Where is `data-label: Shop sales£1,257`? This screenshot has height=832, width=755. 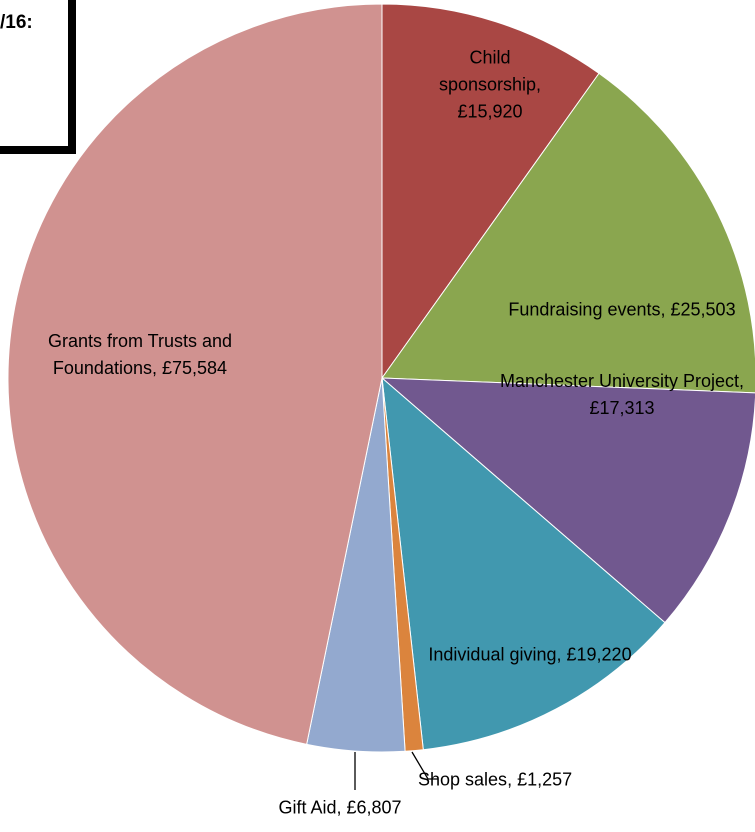
data-label: Shop sales£1,257 is located at coordinates (518, 780).